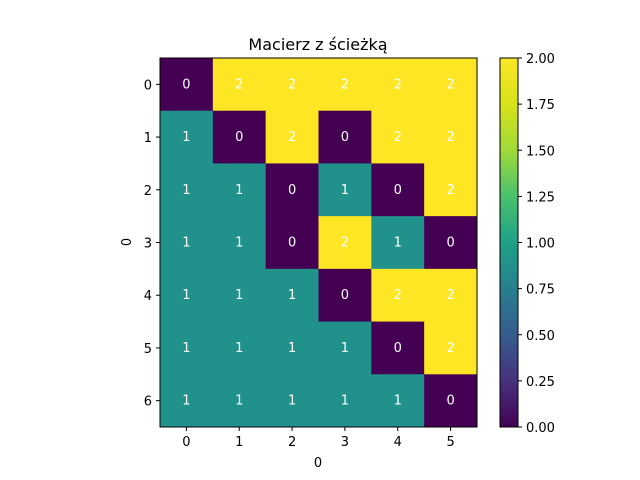 The image size is (640, 480). What do you see at coordinates (318, 463) in the screenshot?
I see `x-axis-label: 0` at bounding box center [318, 463].